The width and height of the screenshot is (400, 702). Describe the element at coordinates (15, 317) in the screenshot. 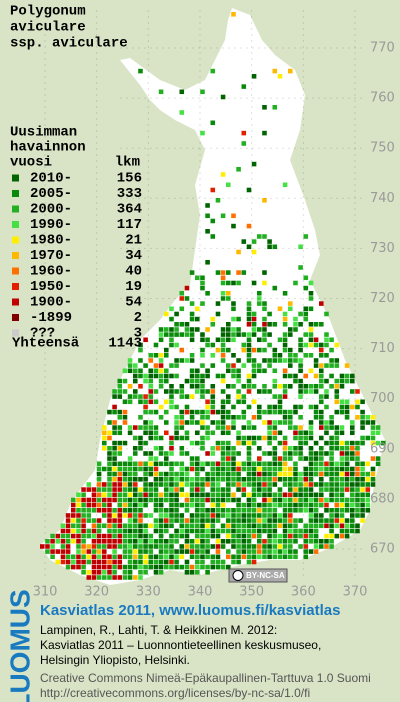

I see `legend-swatch` at that location.